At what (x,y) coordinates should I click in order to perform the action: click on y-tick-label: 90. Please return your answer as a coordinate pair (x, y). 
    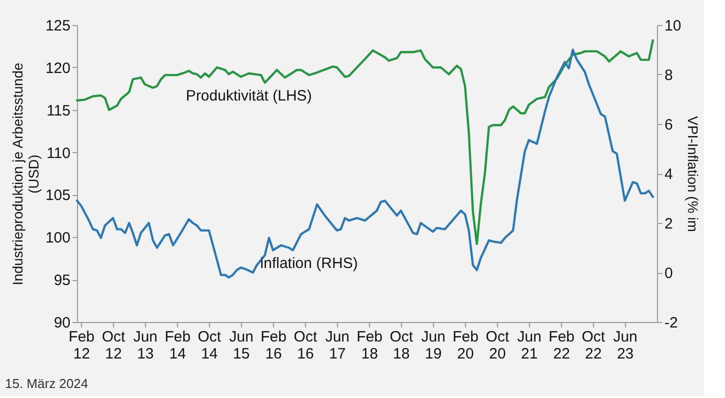
    Looking at the image, I should click on (62, 323).